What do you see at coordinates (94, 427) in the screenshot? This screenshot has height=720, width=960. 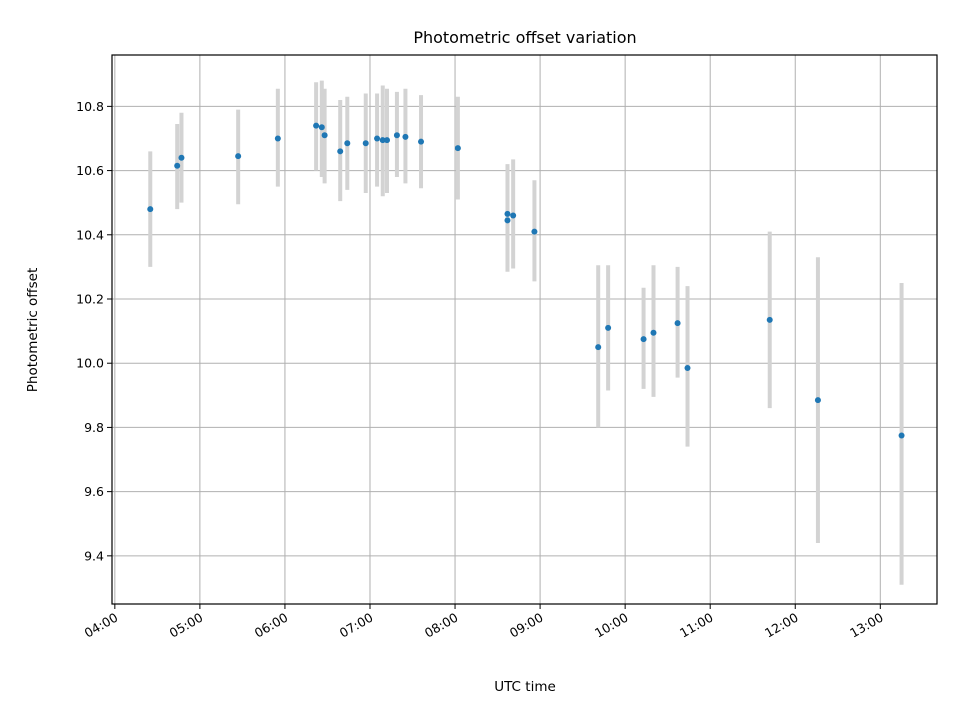 I see `y-tick-label: 9.8` at bounding box center [94, 427].